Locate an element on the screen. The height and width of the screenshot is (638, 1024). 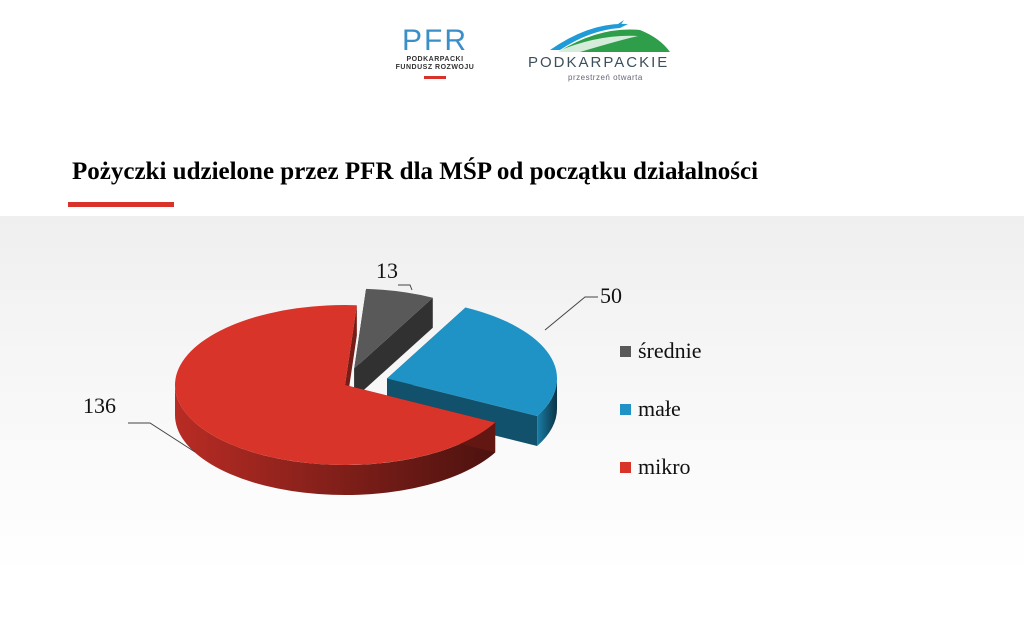
pie-face-male is located at coordinates (462, 412).